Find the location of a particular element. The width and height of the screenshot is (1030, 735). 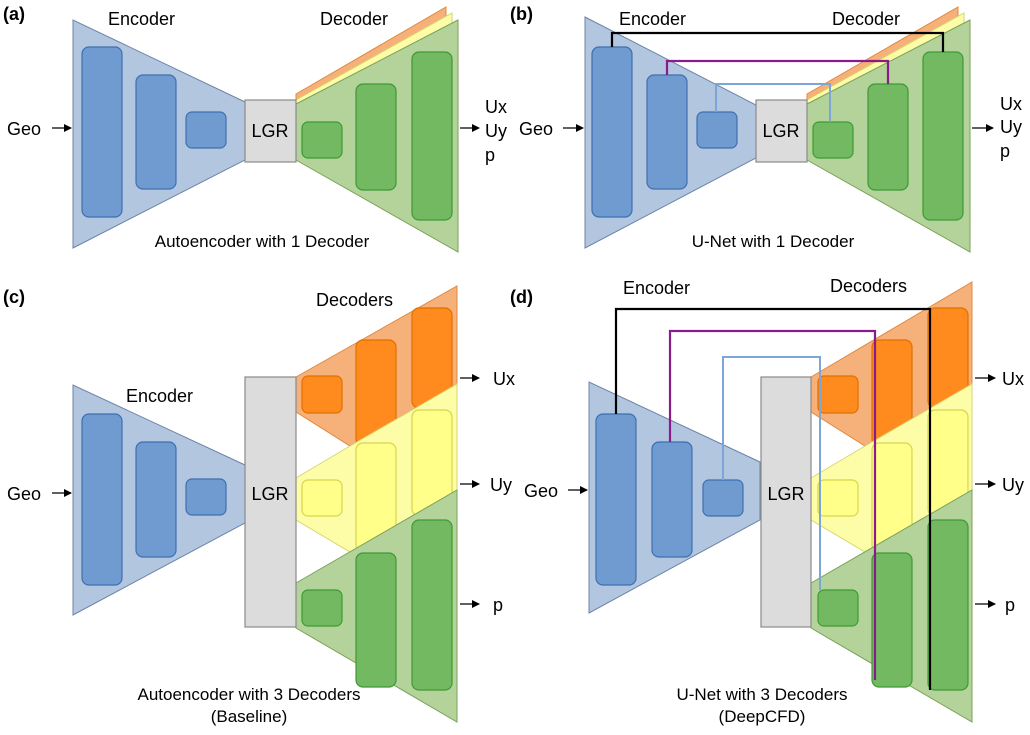

panel-b-lgr-label: LGR is located at coordinates (780, 131).